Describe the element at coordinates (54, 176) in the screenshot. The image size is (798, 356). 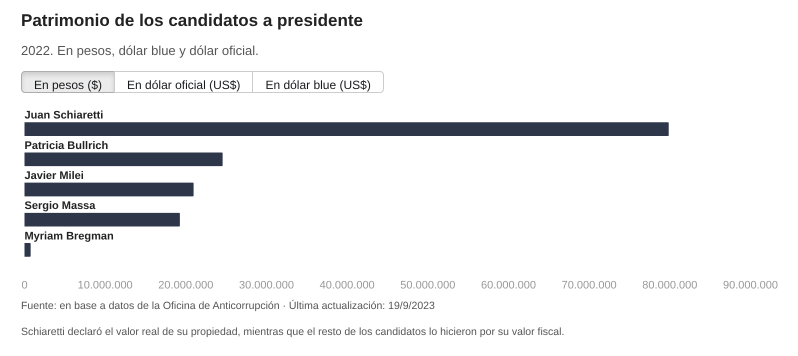
I see `y-tick-label: Javier Milei` at that location.